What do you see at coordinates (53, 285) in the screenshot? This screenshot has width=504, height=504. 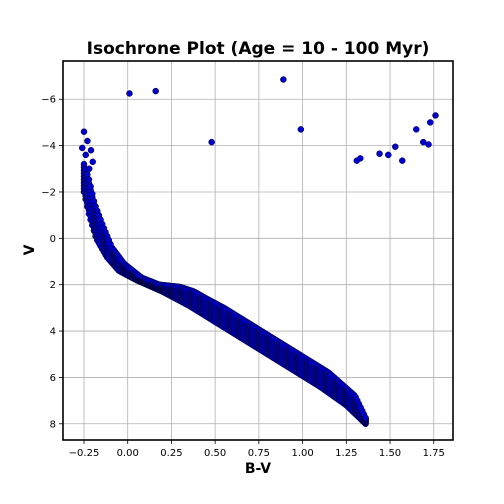 I see `y-tick-label: 2` at bounding box center [53, 285].